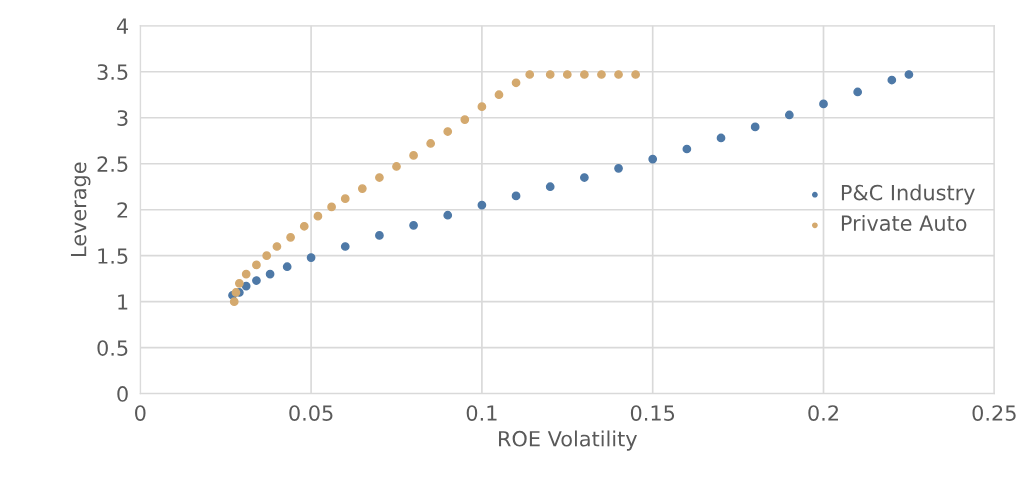  Describe the element at coordinates (652, 413) in the screenshot. I see `x-tick-label: 0.15` at that location.